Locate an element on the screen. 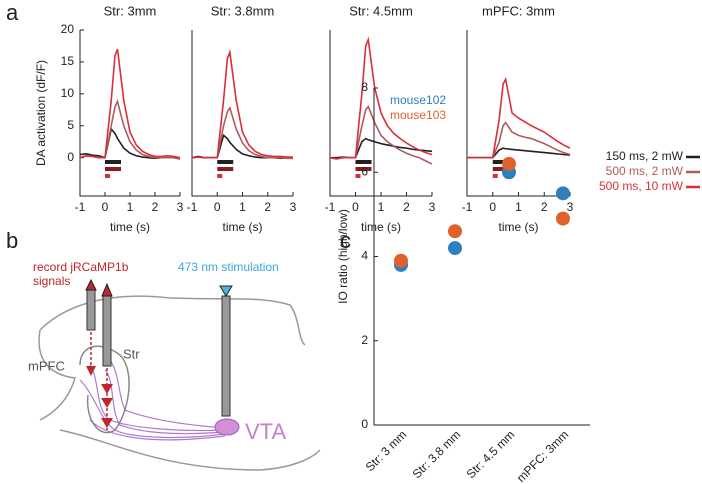  x-tick-label: Str: 3 mm is located at coordinates (386, 450).